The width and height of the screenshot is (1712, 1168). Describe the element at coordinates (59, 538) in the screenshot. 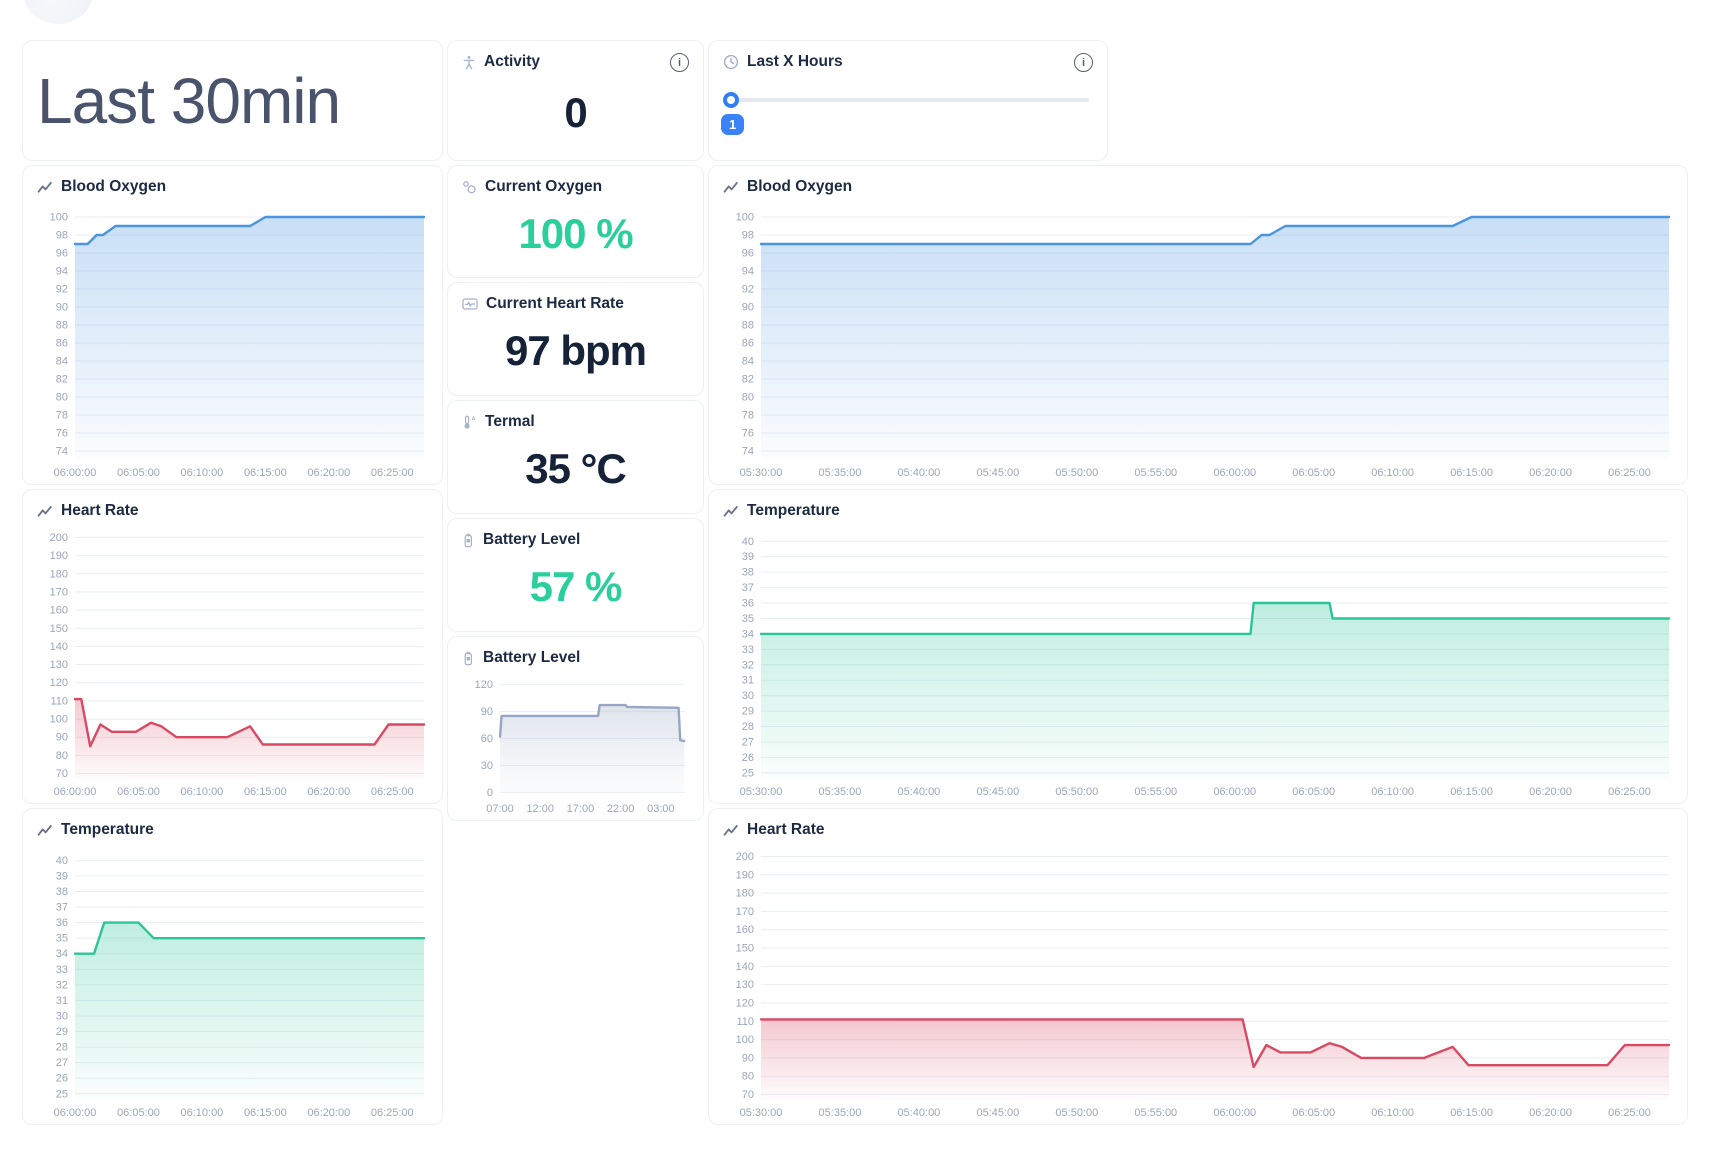

I see `svg-text: 200` at that location.